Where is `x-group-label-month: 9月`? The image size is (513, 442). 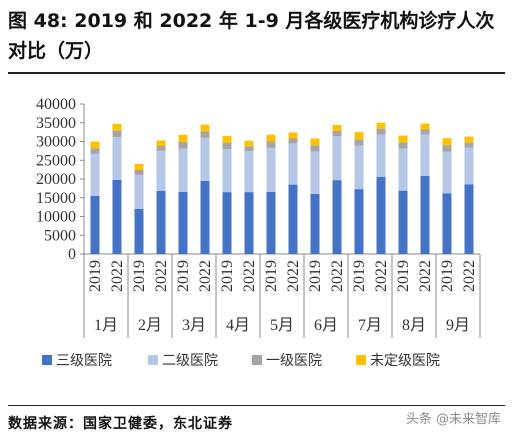 x-group-label-month: 9月 is located at coordinates (458, 325).